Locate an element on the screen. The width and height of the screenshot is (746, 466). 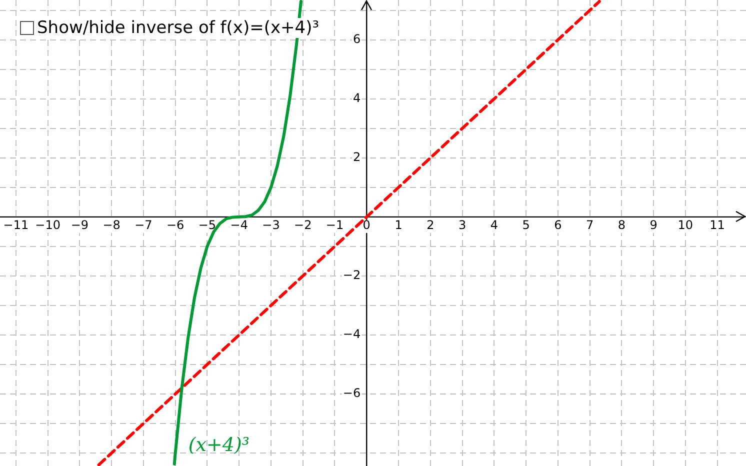
x-tick-label: 7 is located at coordinates (590, 225).